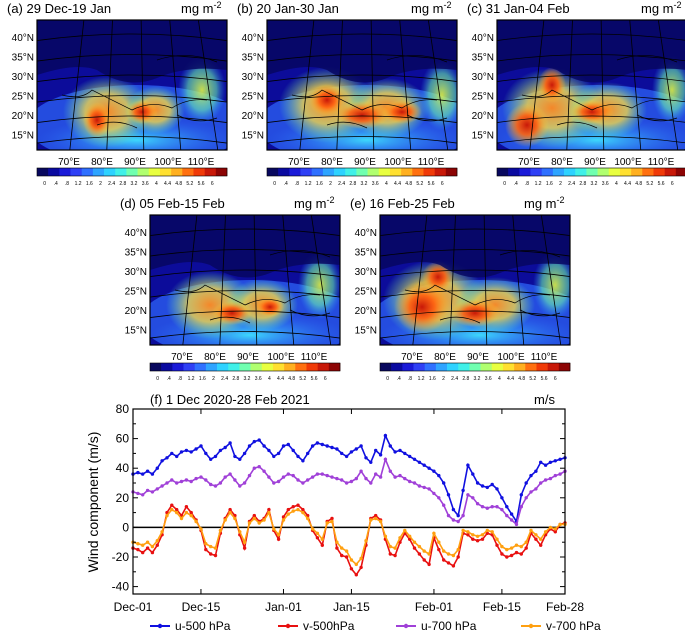  I want to click on colorbar-tick-label: 4.8, so click(291, 379).